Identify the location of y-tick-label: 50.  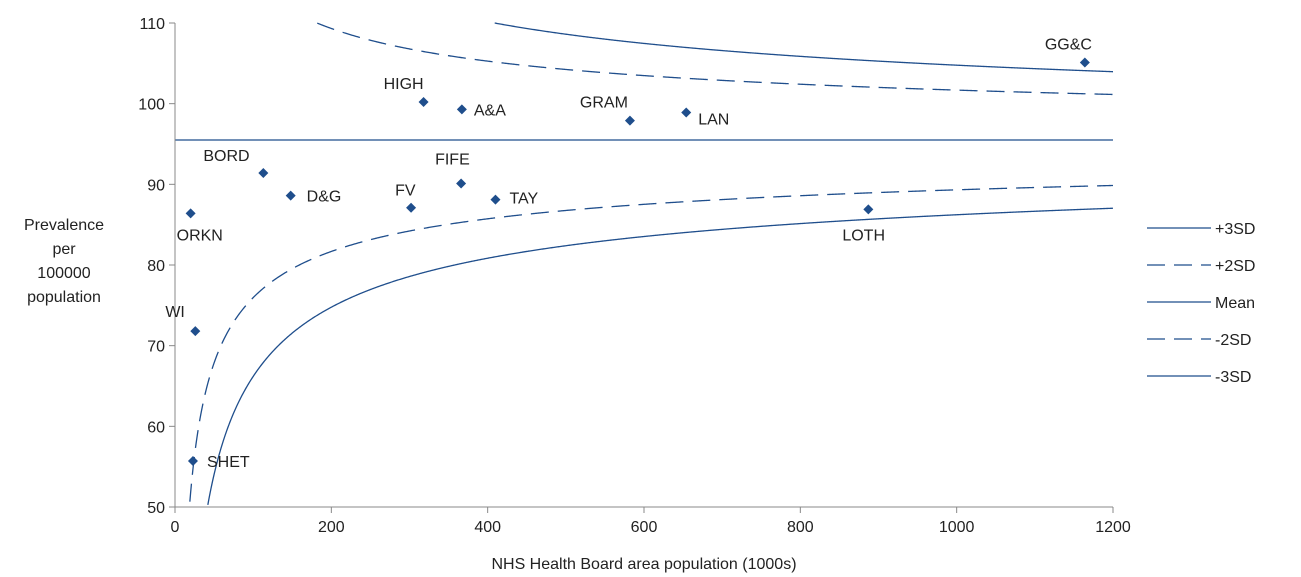
(156, 508).